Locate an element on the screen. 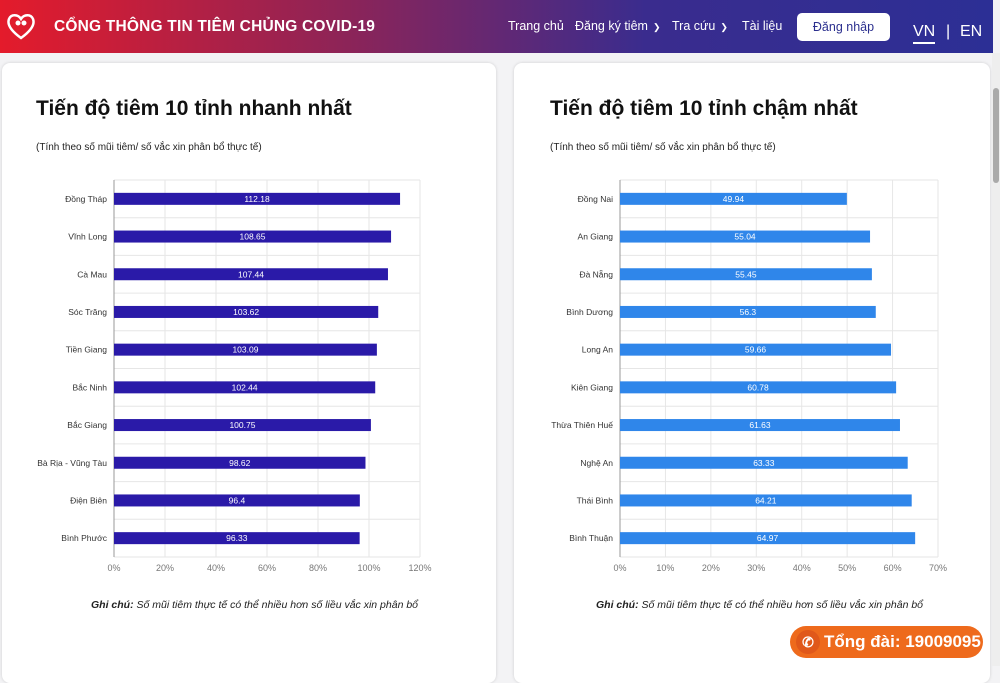 Image resolution: width=1000 pixels, height=683 pixels. category-label: Bình Dương is located at coordinates (589, 312).